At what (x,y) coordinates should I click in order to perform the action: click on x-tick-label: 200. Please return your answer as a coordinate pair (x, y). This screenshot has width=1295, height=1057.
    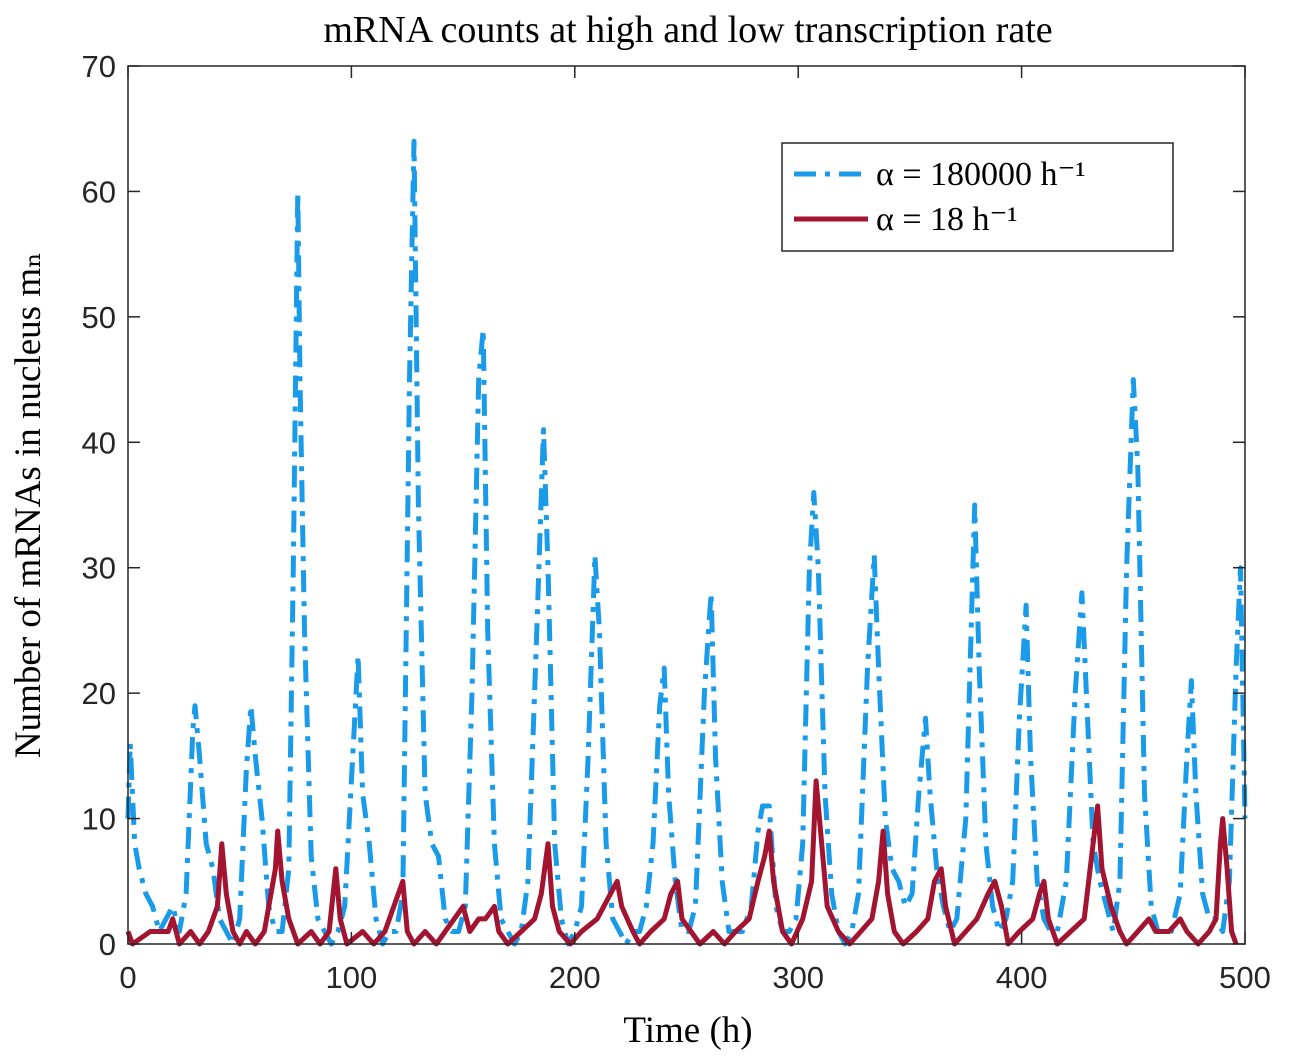
    Looking at the image, I should click on (575, 977).